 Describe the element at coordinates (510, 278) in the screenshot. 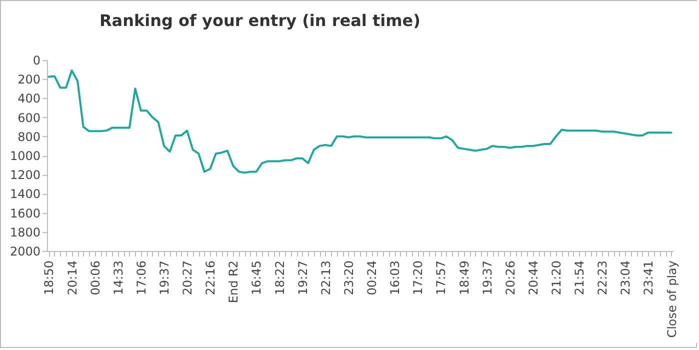

I see `x-tick-label: 20:26` at that location.